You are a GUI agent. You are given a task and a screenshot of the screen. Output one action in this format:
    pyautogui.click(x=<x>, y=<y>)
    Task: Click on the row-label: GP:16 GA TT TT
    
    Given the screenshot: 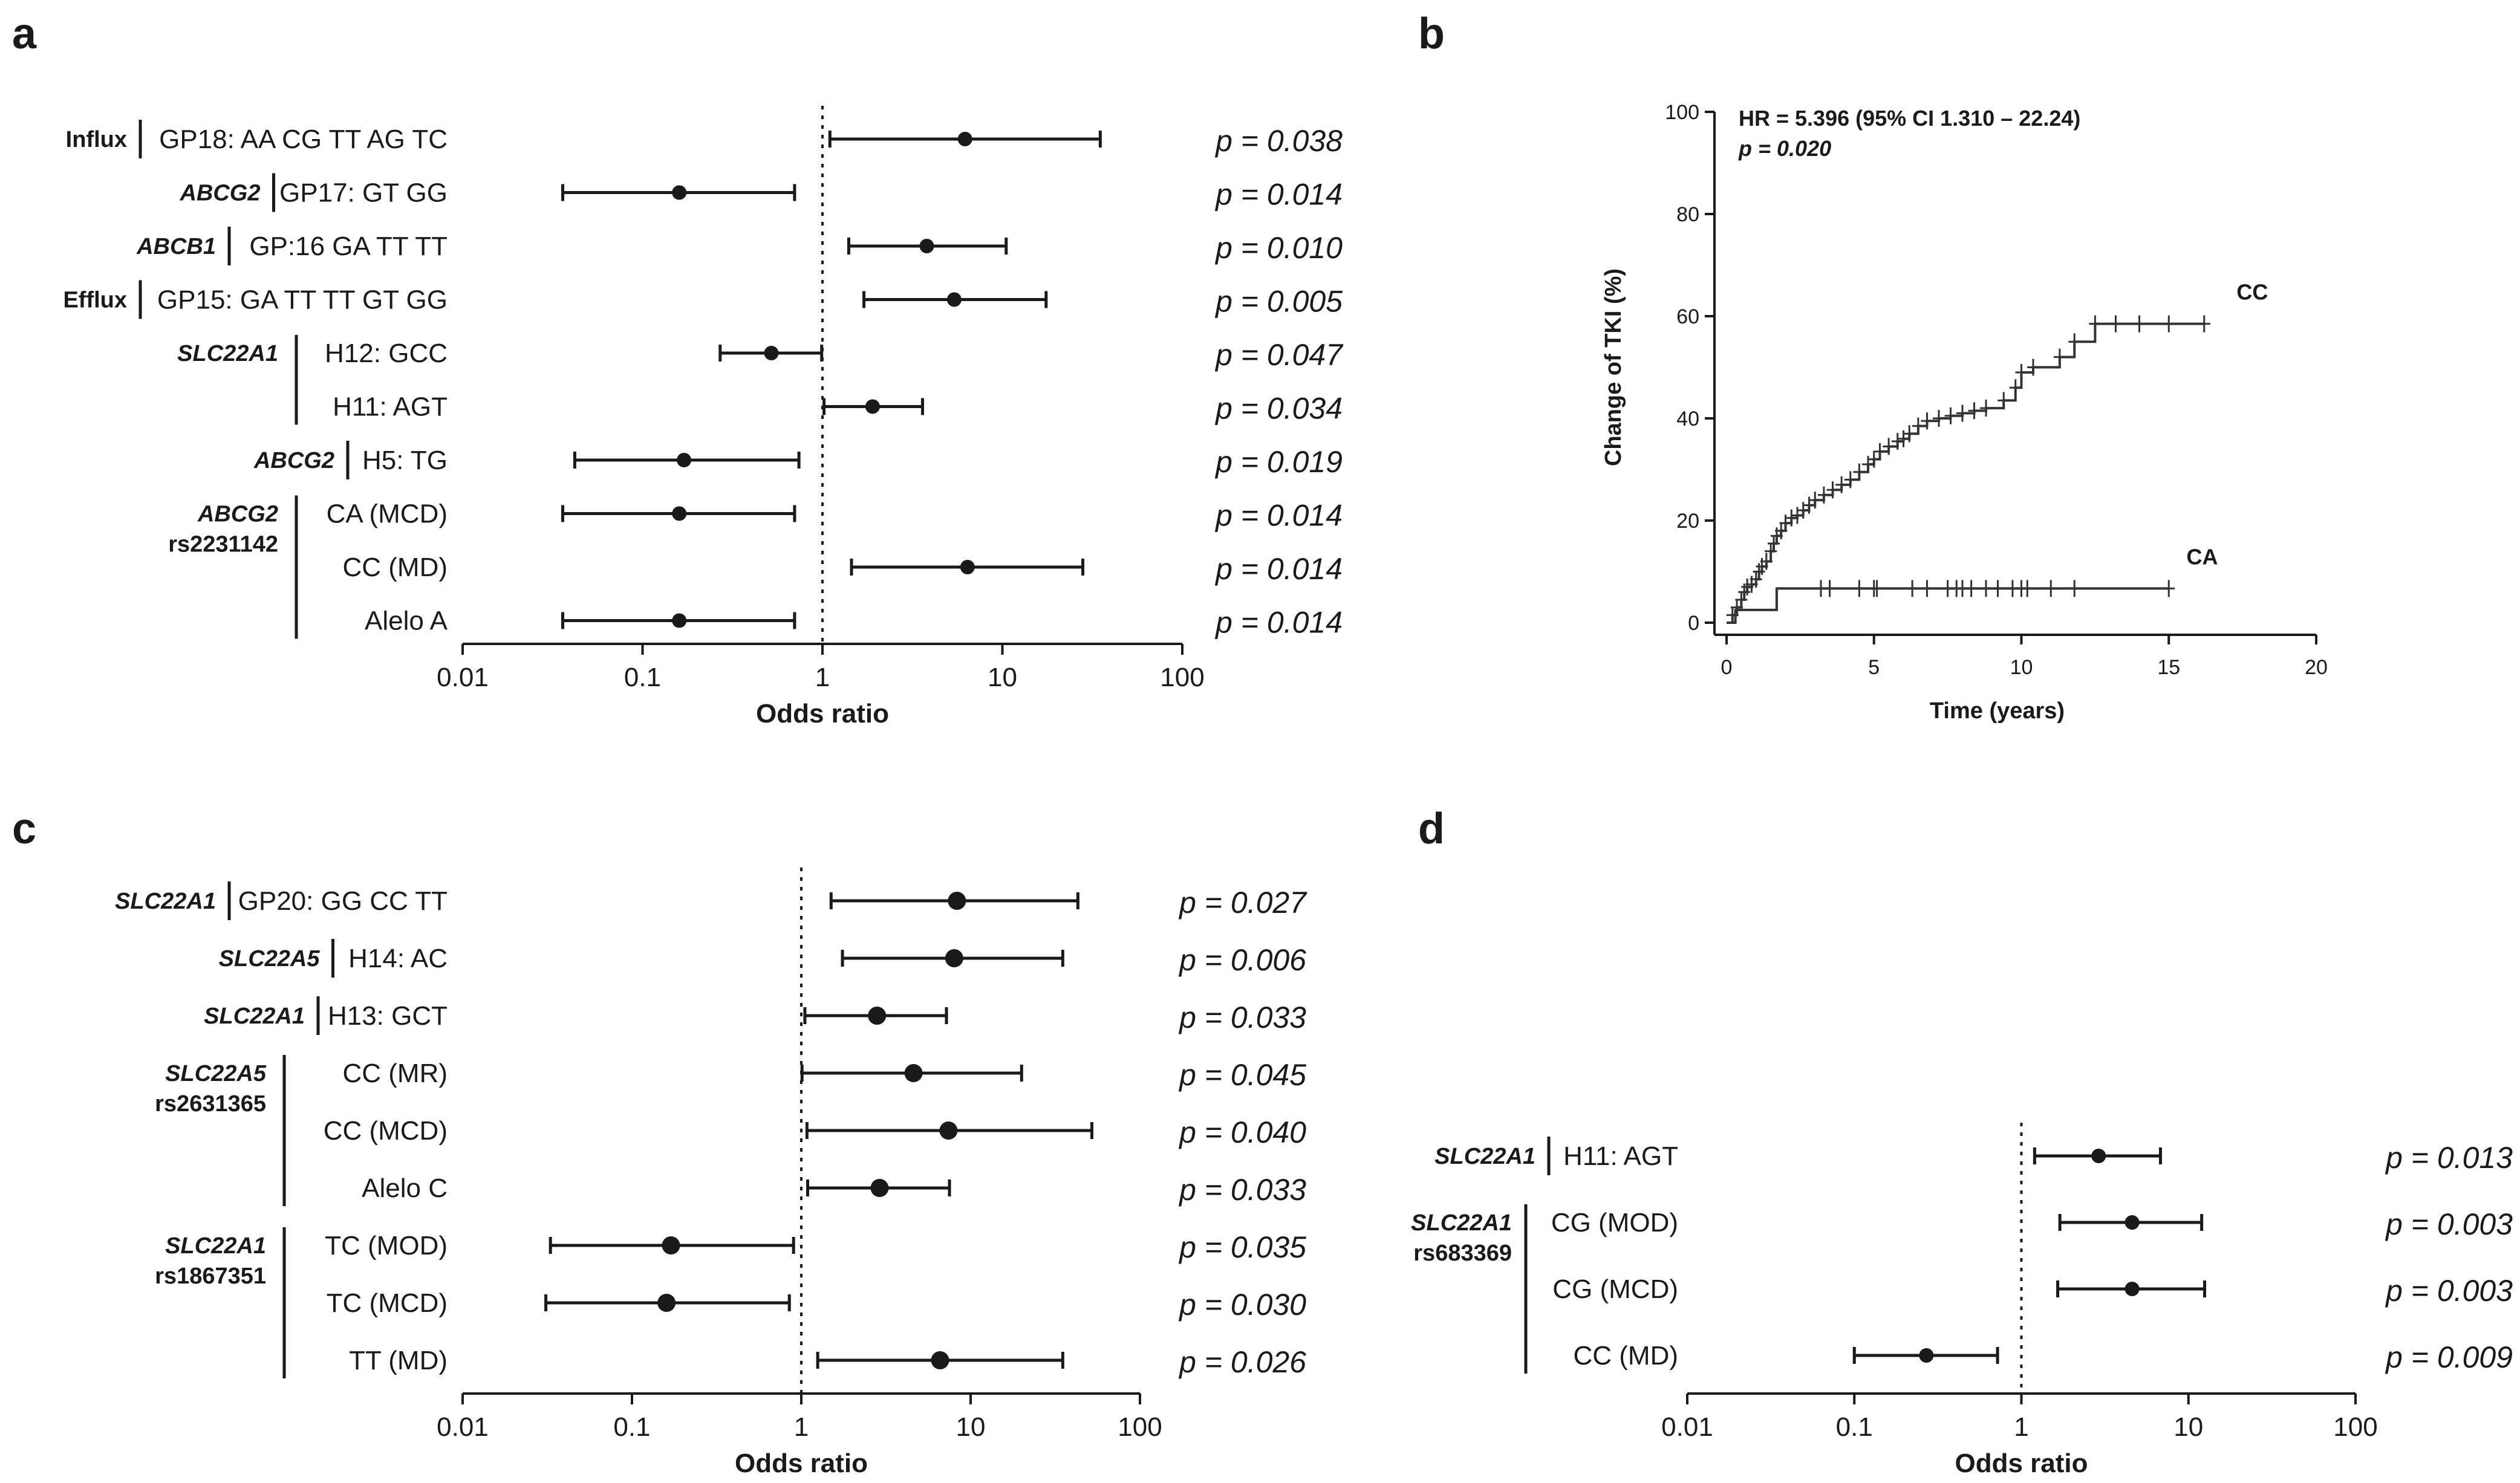 What is the action you would take?
    pyautogui.click(x=348, y=247)
    